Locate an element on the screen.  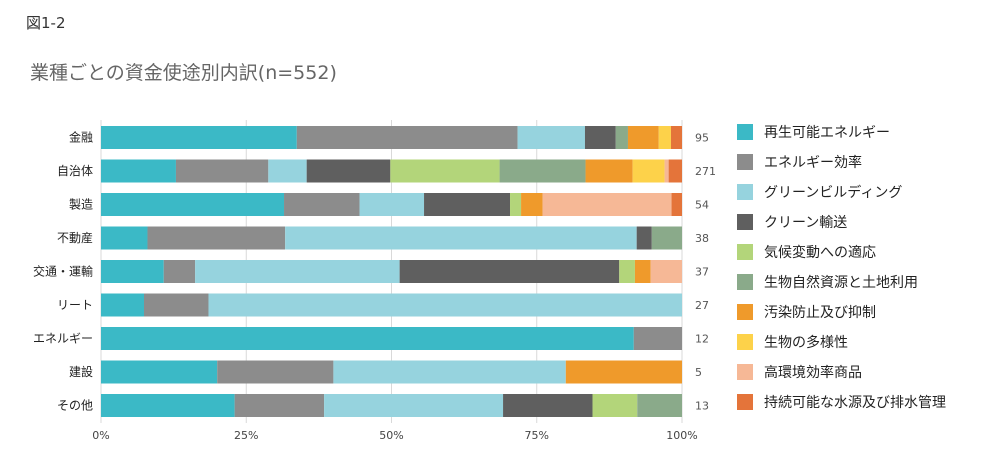
x-tick-label: 25% is located at coordinates (246, 435).